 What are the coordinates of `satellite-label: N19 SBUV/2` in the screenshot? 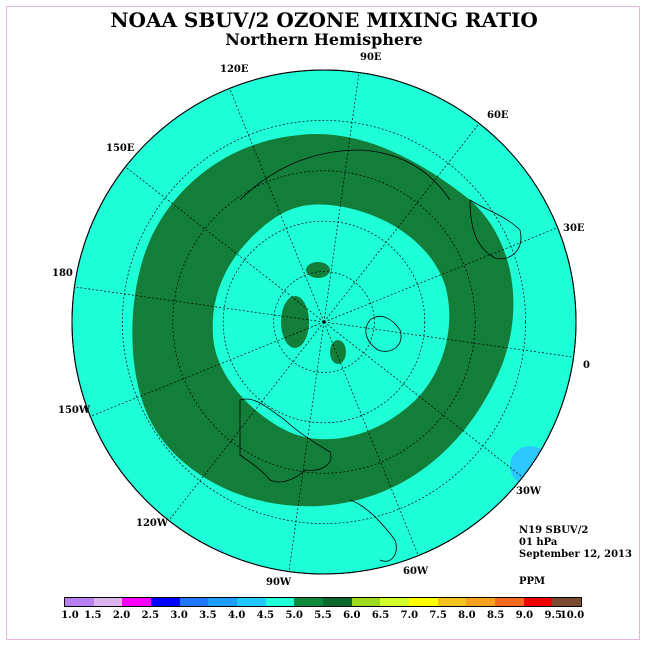 It's located at (554, 530).